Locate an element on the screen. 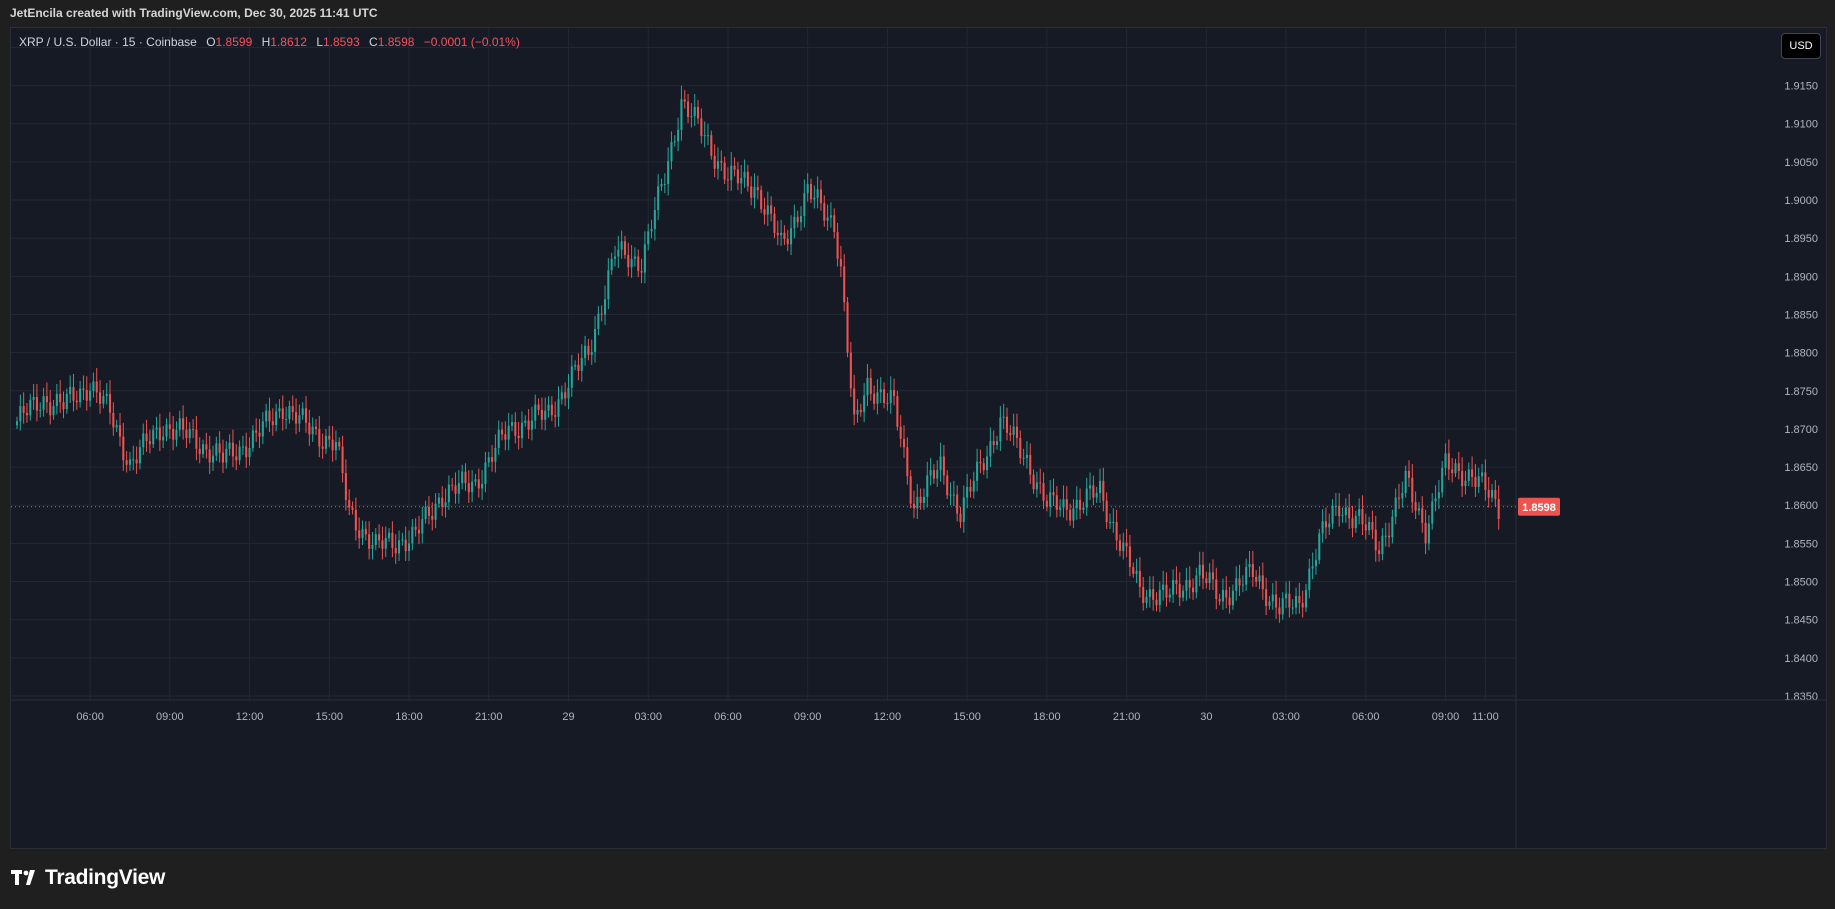 This screenshot has height=909, width=1835. x-tick-label: 09:00 is located at coordinates (808, 717).